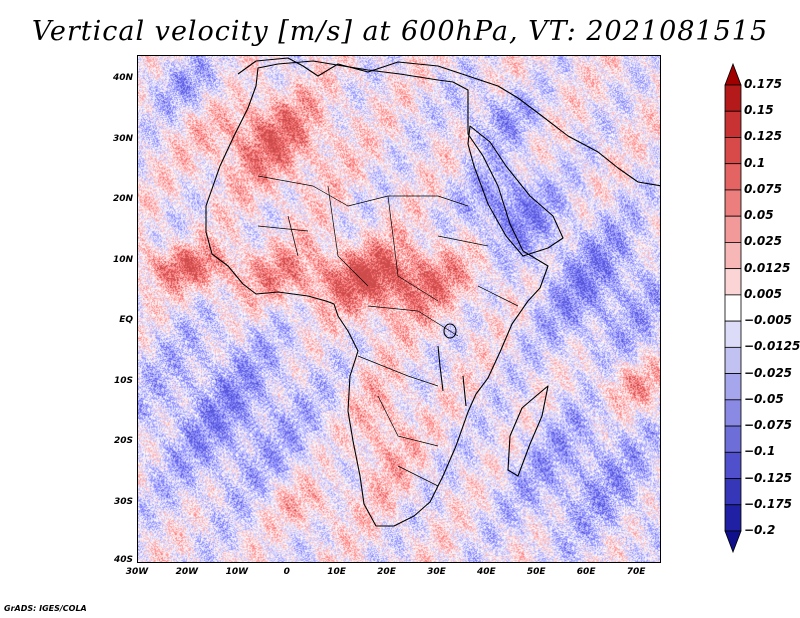 The height and width of the screenshot is (618, 800). Describe the element at coordinates (187, 572) in the screenshot. I see `longitude-label: 20W` at that location.